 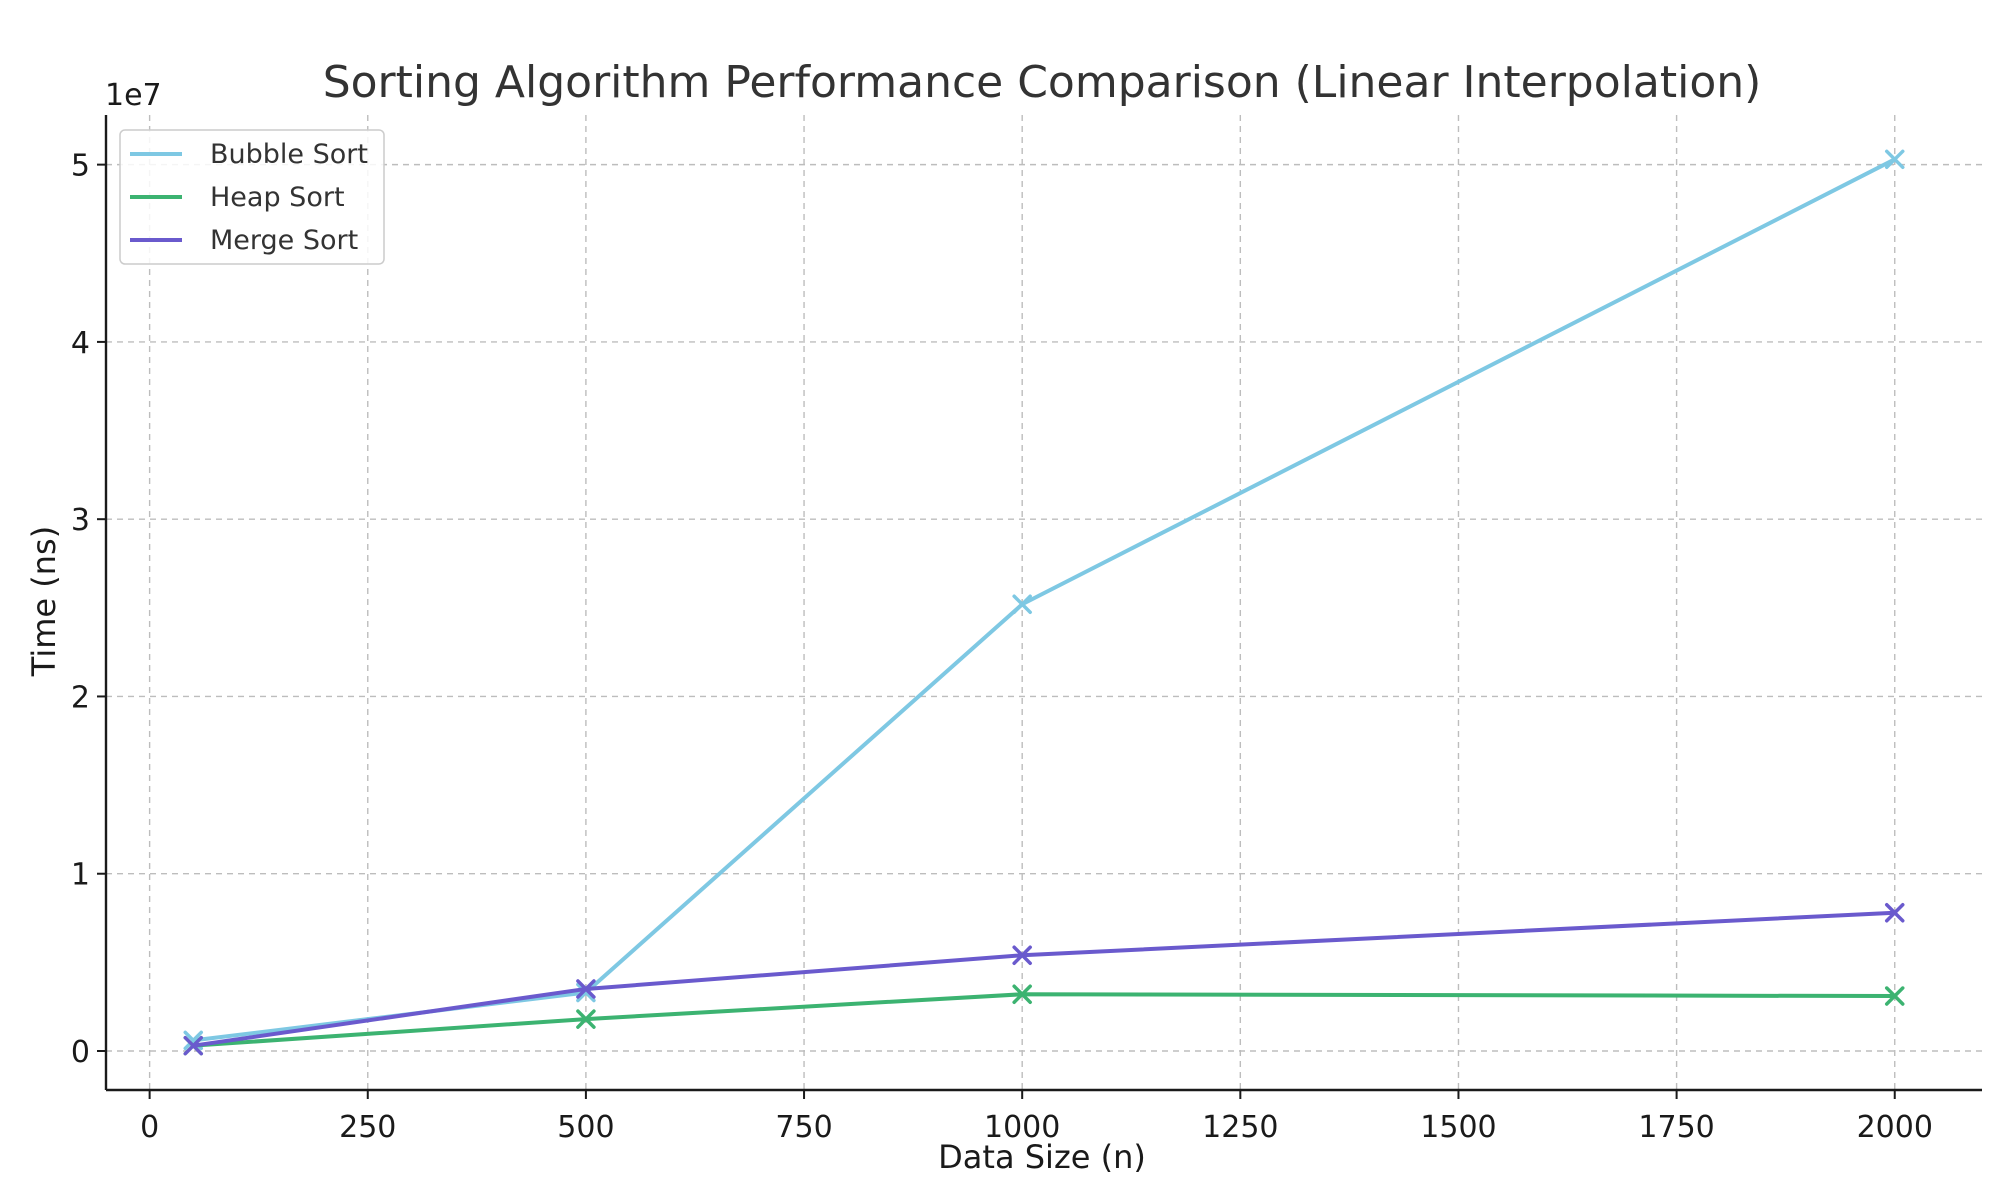 I want to click on legend-label: Merge Sort, so click(x=284, y=240).